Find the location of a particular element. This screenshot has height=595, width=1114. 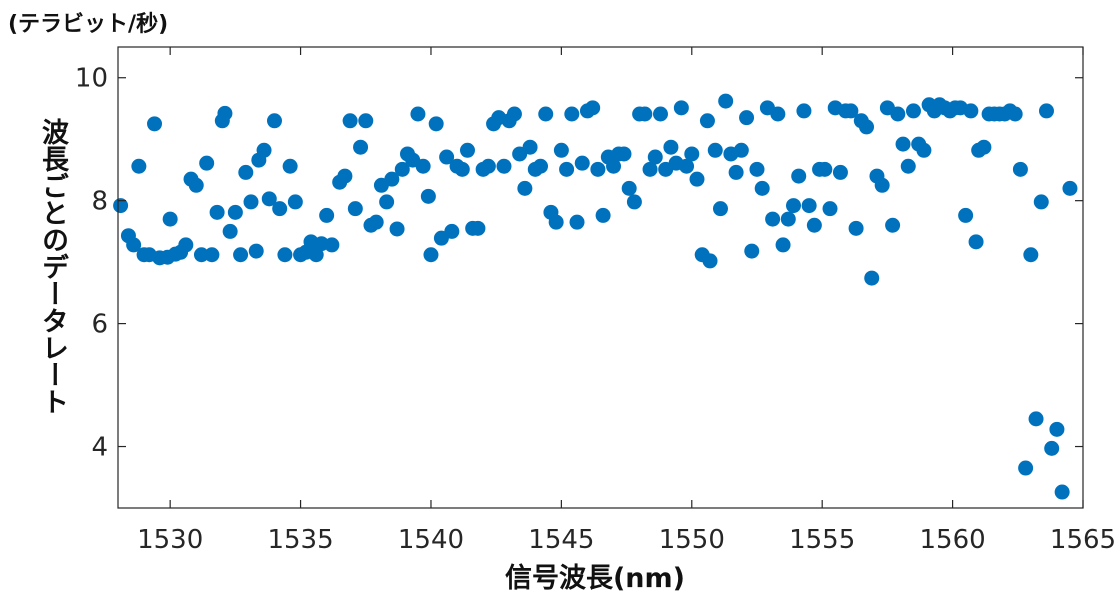

x-tick-label: 1555 is located at coordinates (822, 540).